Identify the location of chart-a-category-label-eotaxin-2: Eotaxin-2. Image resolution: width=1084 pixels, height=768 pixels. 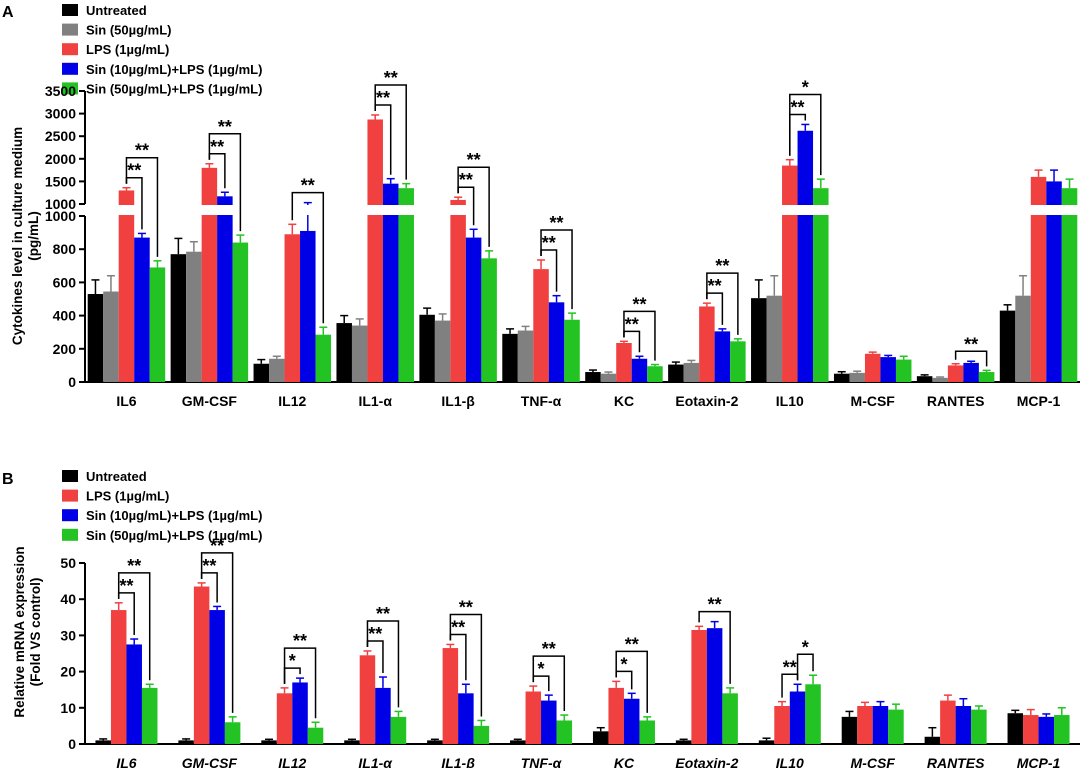
(706, 401).